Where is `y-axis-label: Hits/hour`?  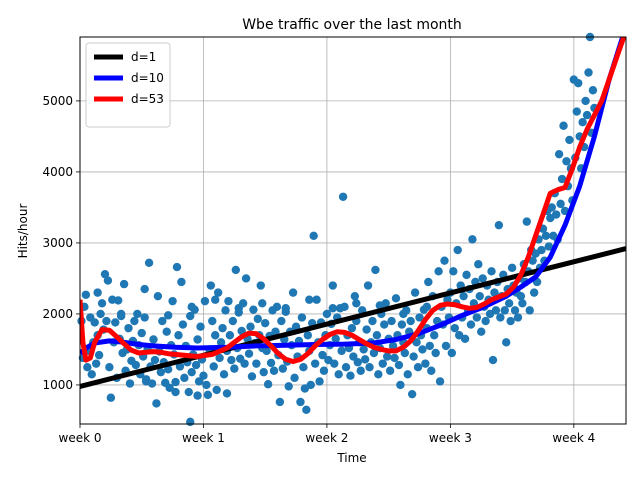
y-axis-label: Hits/hour is located at coordinates (23, 231).